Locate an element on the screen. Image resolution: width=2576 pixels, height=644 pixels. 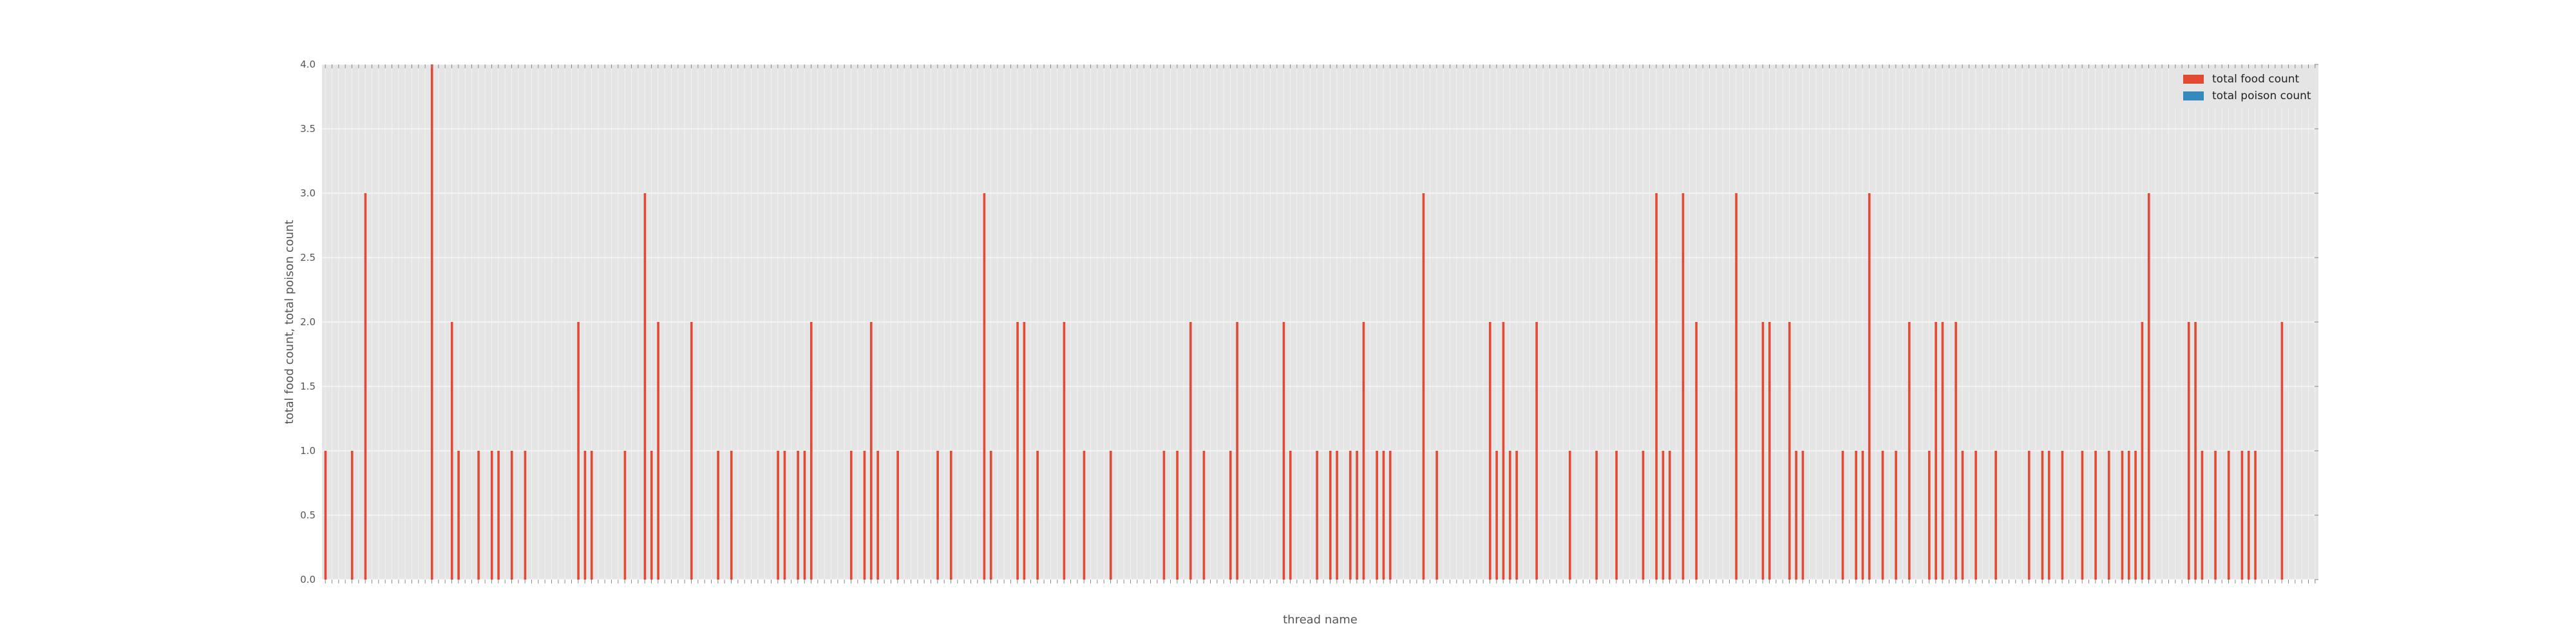
y-axis-label: total food count, total poison count is located at coordinates (289, 322).